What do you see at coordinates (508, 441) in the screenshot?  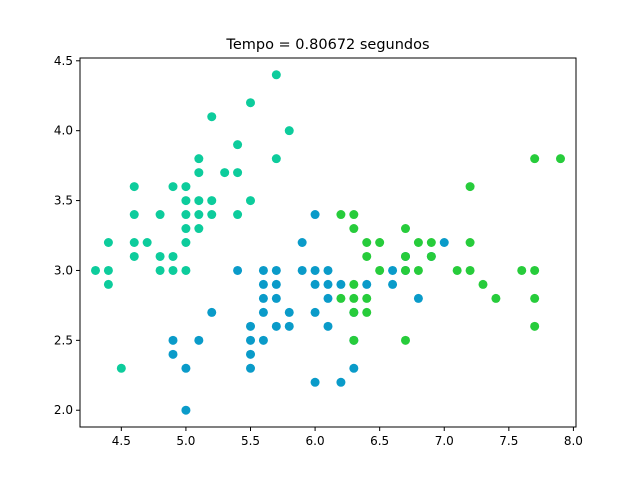 I see `x-tick-label: 7.5` at bounding box center [508, 441].